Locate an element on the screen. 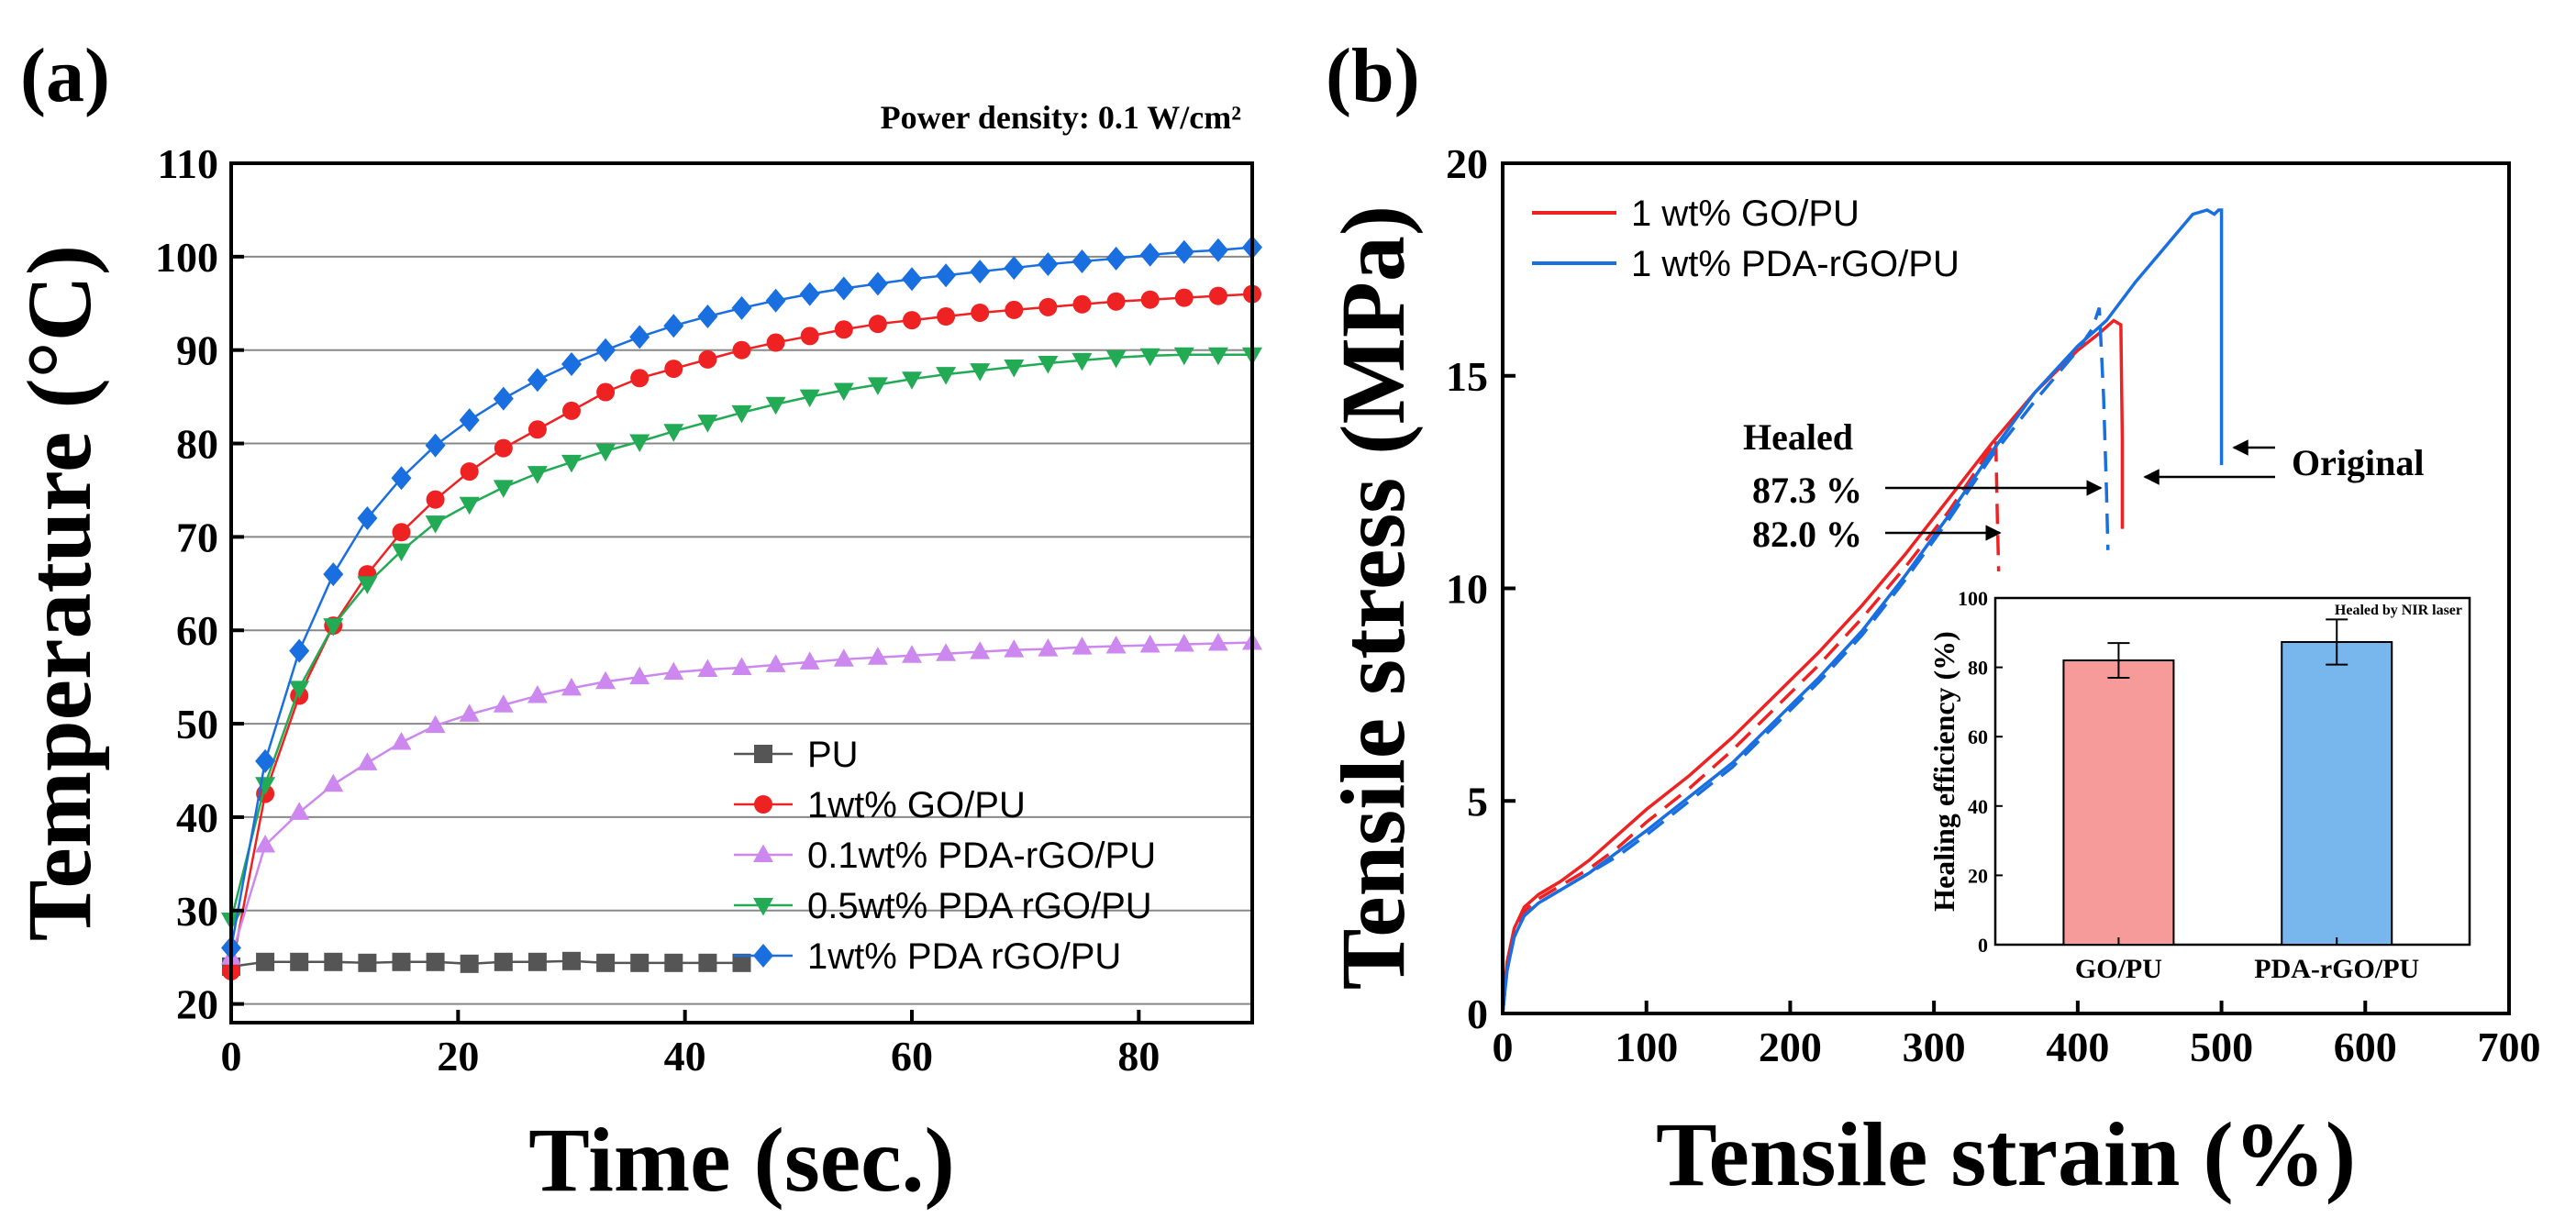 This screenshot has height=1218, width=2576. healed-label: Healed is located at coordinates (1798, 437).